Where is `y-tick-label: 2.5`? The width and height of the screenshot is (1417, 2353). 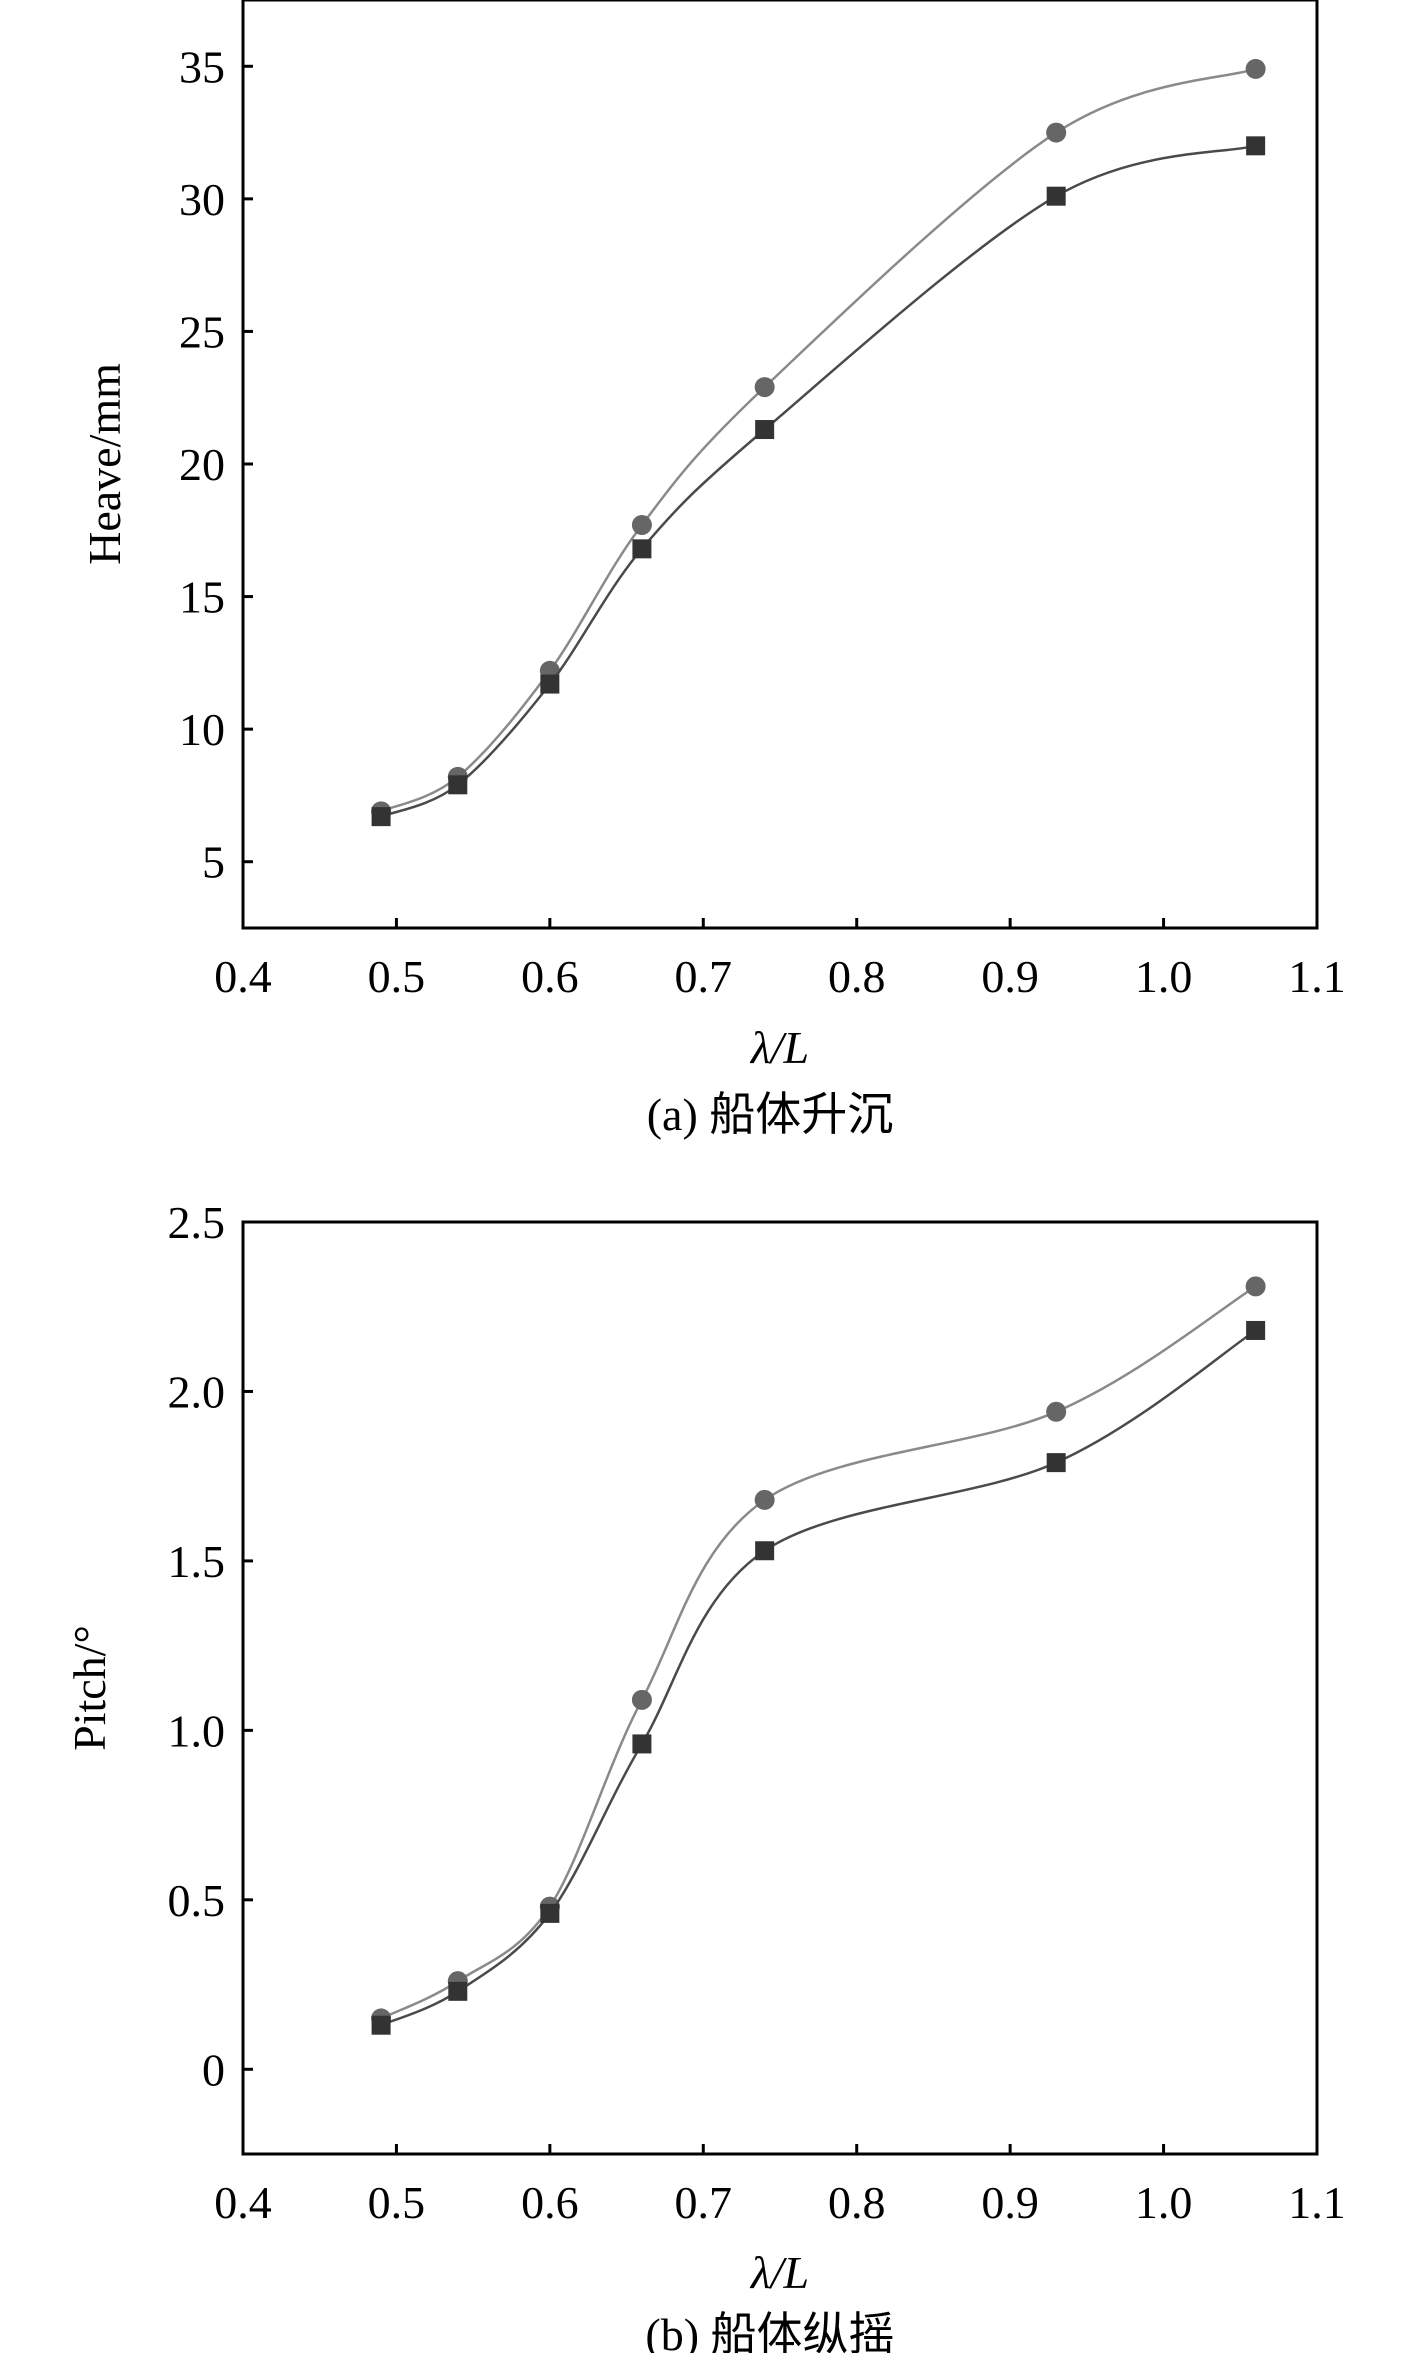
y-tick-label: 2.5 is located at coordinates (197, 1222).